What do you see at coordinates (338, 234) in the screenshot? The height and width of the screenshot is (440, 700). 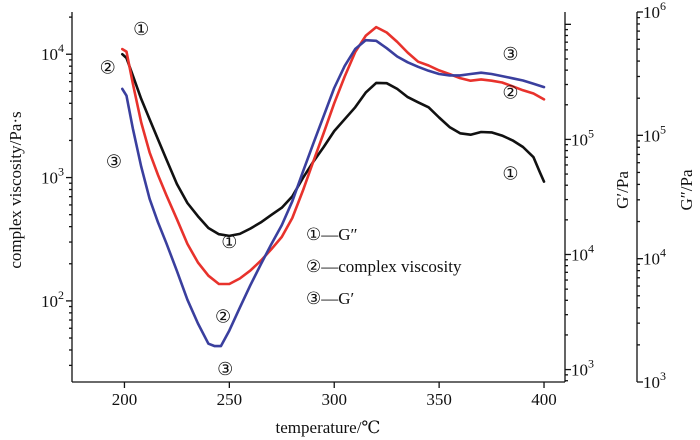 I see `legend-text: —G″` at bounding box center [338, 234].